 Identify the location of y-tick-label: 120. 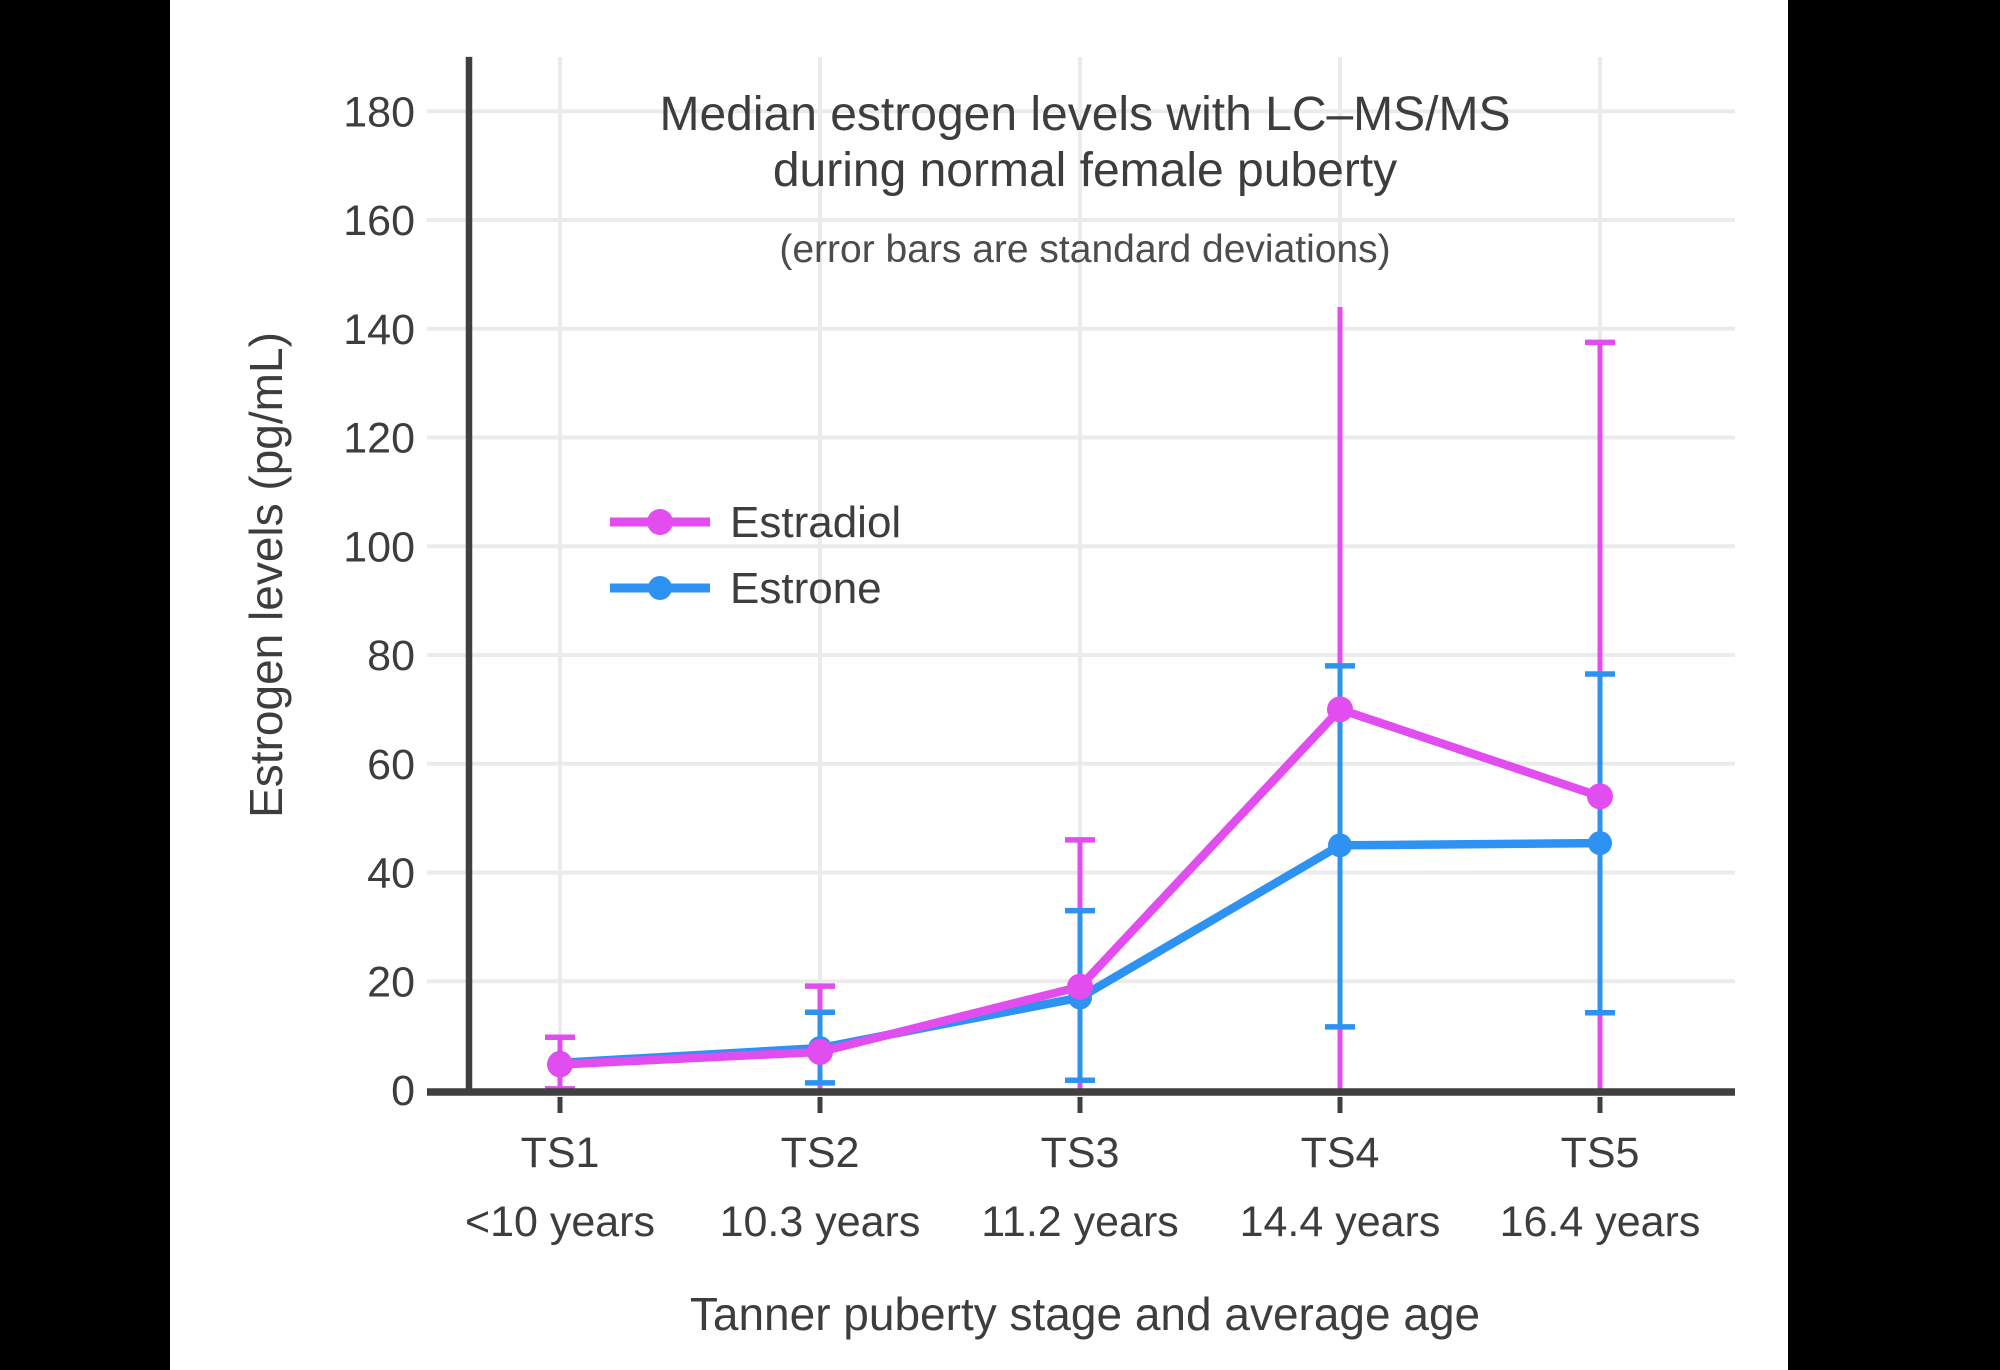
(379, 439).